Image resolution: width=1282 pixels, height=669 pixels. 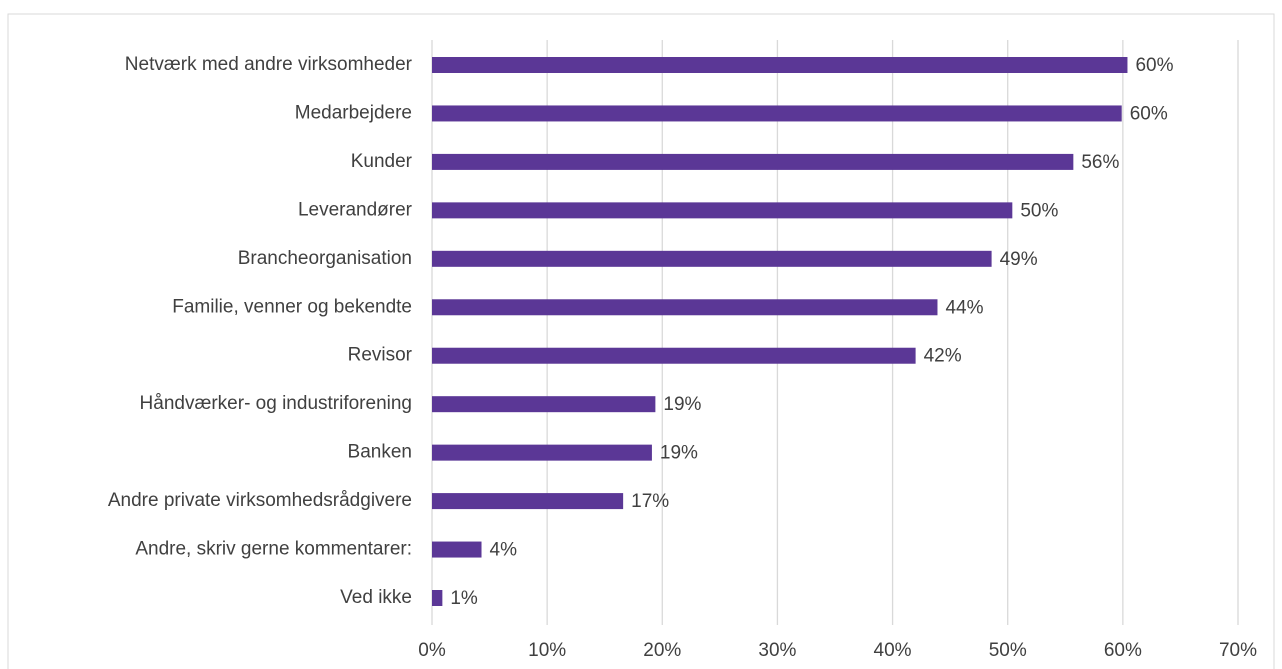 I want to click on x-tick-label: 60%, so click(x=1123, y=650).